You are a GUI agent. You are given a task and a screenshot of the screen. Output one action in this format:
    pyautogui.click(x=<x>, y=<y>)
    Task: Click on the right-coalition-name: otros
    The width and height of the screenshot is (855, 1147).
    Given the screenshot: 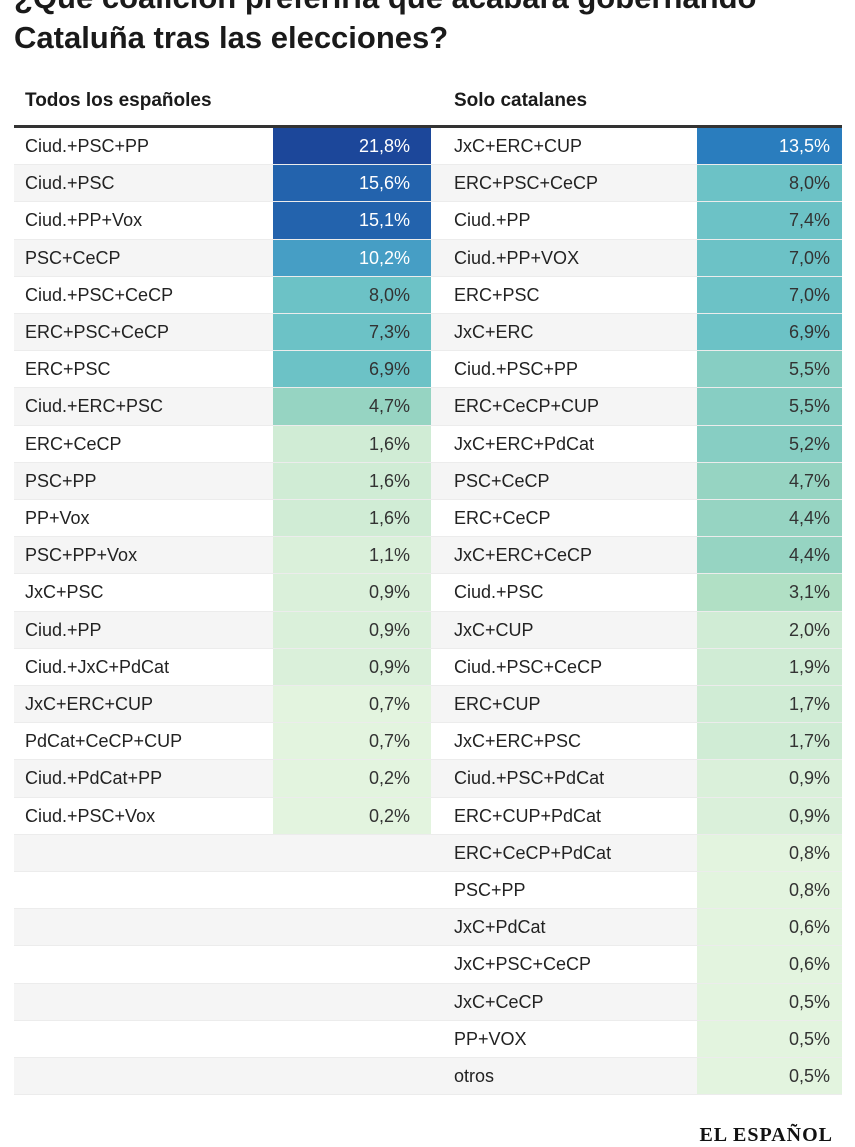 What is the action you would take?
    pyautogui.click(x=474, y=1076)
    